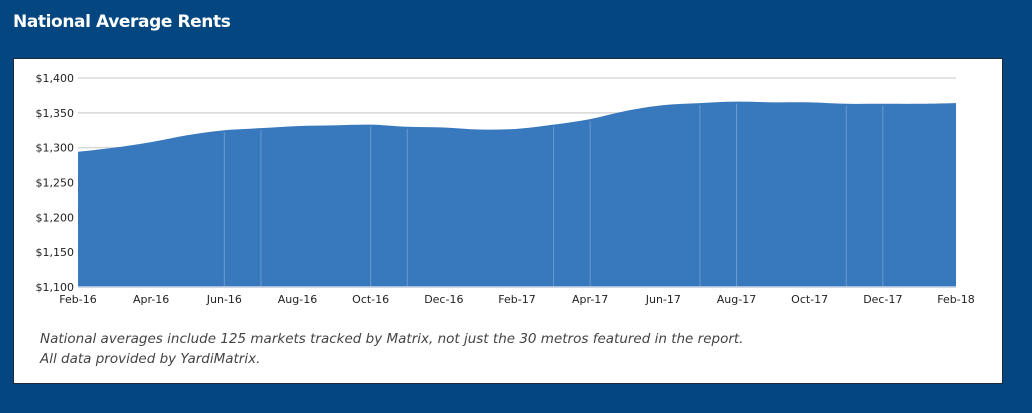 The width and height of the screenshot is (1032, 413). I want to click on x-tick-label: Jun-17, so click(663, 299).